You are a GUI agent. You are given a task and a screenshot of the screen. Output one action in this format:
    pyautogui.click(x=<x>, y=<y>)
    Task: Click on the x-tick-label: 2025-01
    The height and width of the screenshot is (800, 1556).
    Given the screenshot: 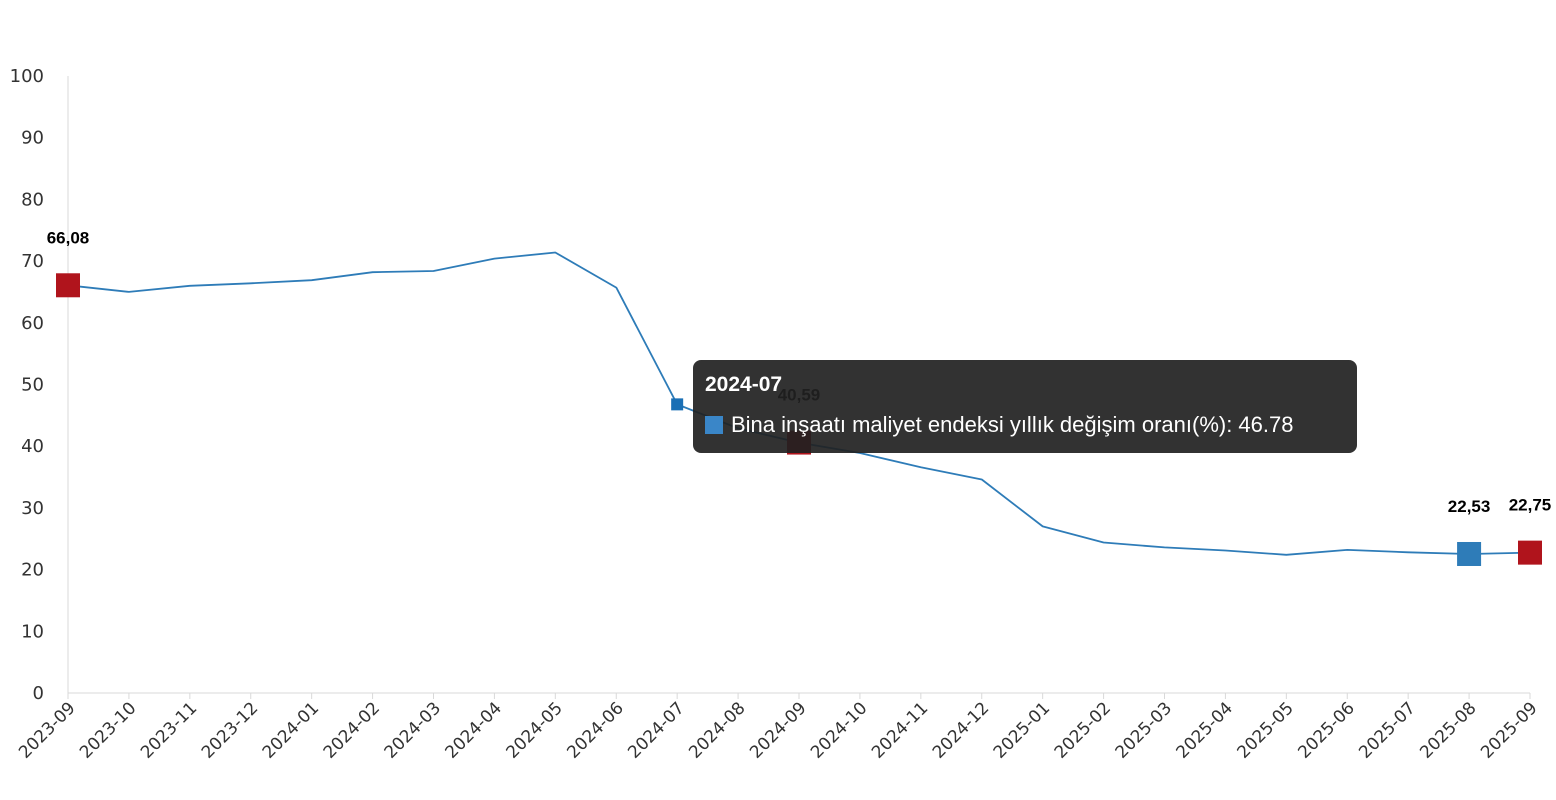 What is the action you would take?
    pyautogui.click(x=1022, y=730)
    